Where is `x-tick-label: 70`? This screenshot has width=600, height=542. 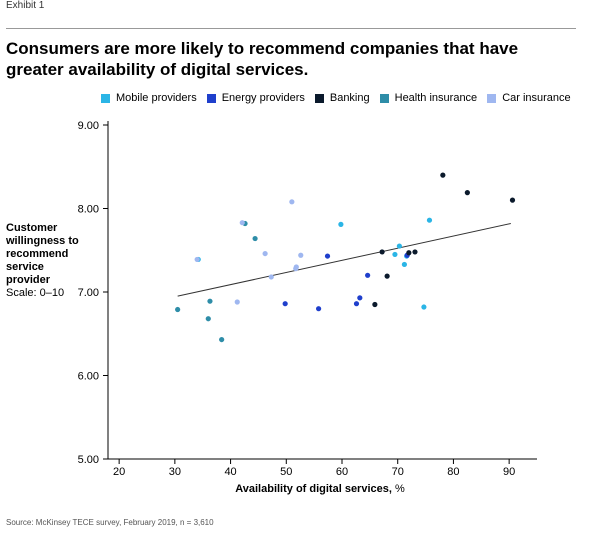
x-tick-label: 70 is located at coordinates (398, 472).